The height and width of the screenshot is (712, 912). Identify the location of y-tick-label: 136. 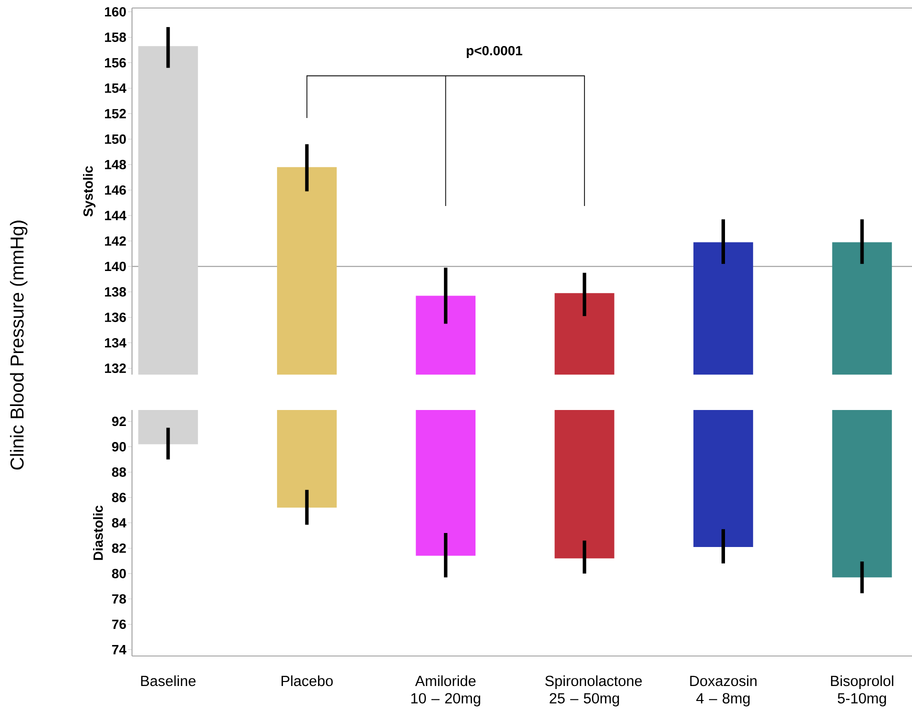
(115, 317).